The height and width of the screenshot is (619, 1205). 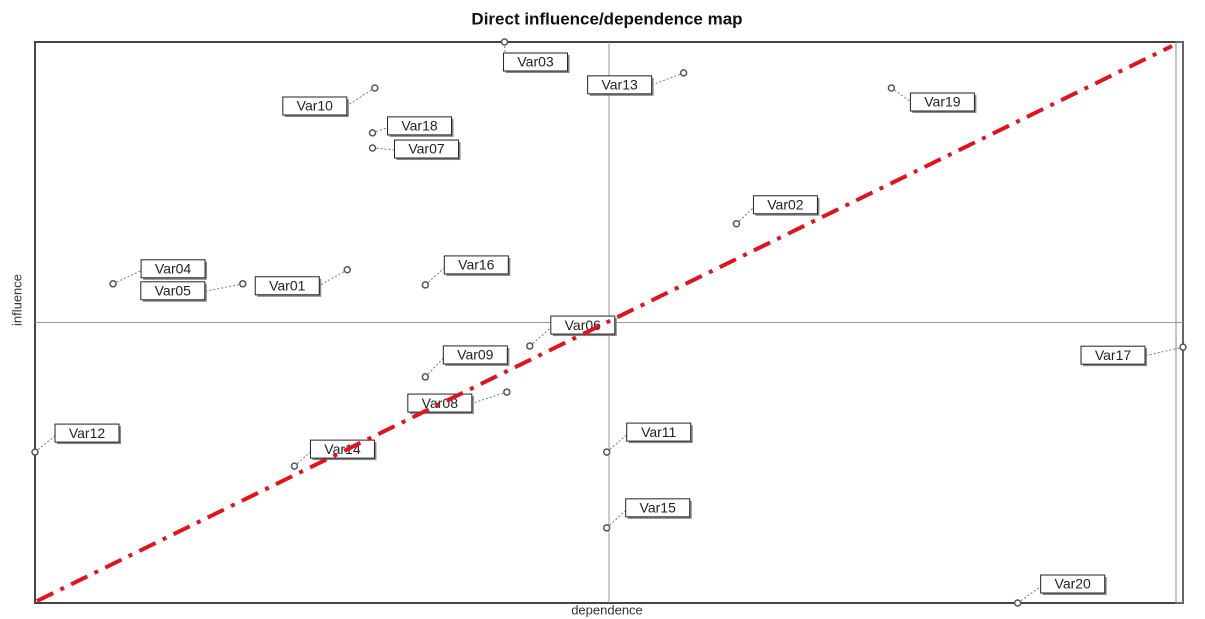 I want to click on point-label: Var11, so click(x=658, y=432).